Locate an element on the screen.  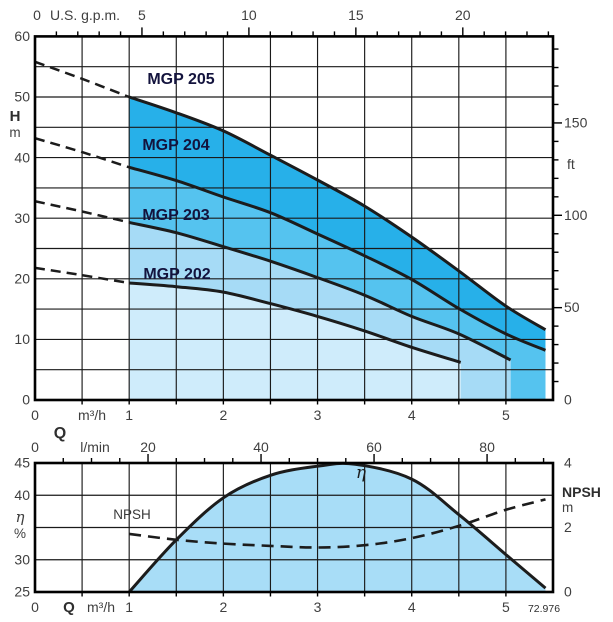
band-below-mgp202 is located at coordinates (295, 341).